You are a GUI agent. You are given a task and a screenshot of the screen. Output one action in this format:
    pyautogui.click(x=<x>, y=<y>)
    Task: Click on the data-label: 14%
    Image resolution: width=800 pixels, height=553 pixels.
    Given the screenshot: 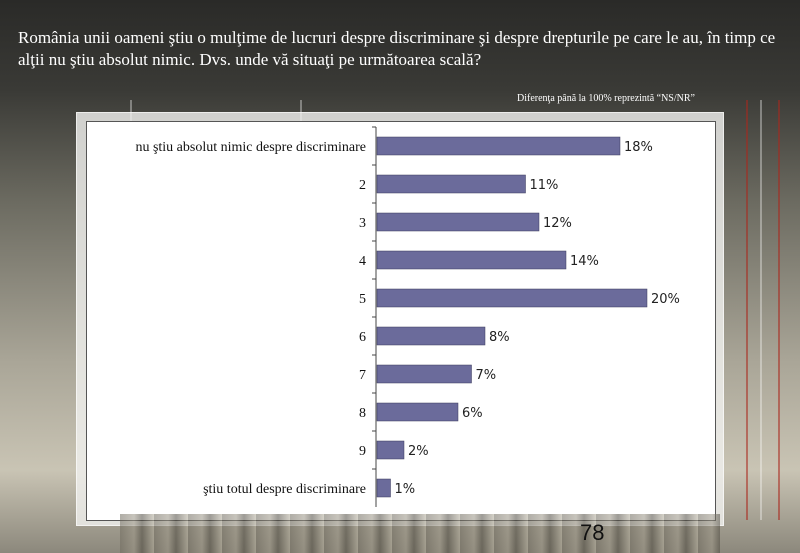 What is the action you would take?
    pyautogui.click(x=584, y=261)
    